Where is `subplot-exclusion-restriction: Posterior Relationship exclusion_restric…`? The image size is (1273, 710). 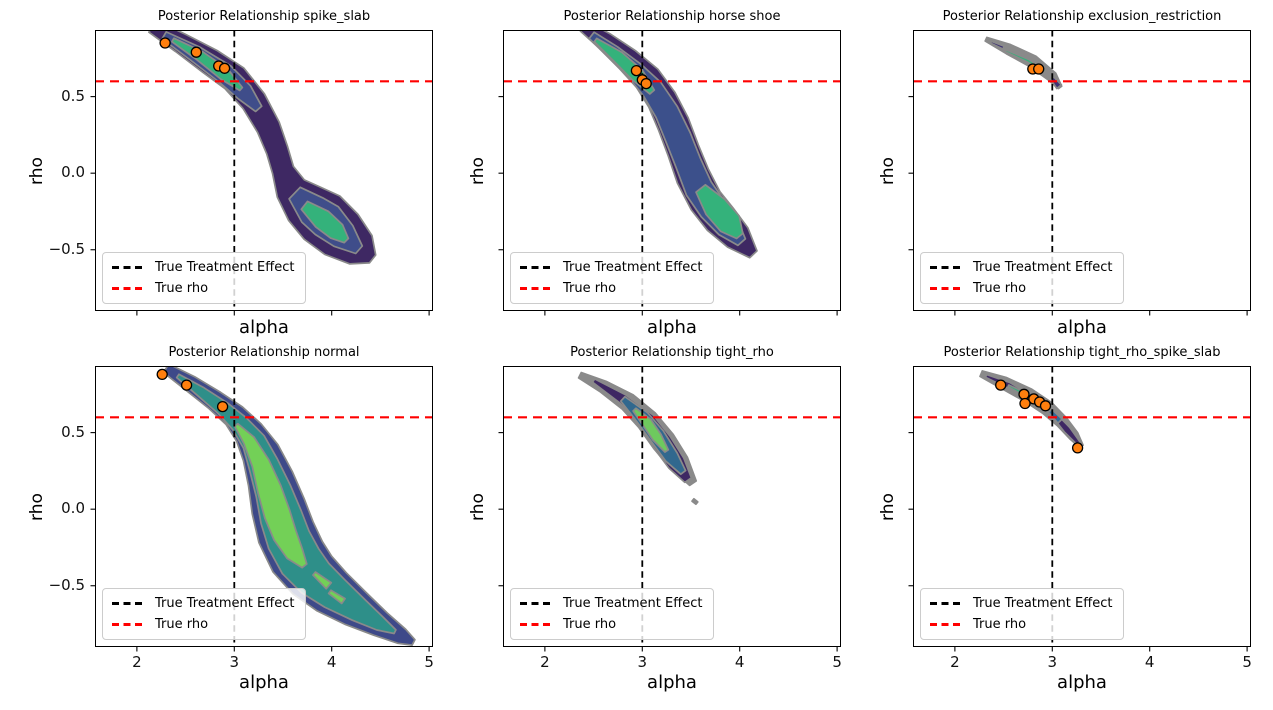 subplot-exclusion-restriction: Posterior Relationship exclusion_restric… is located at coordinates (1064, 173).